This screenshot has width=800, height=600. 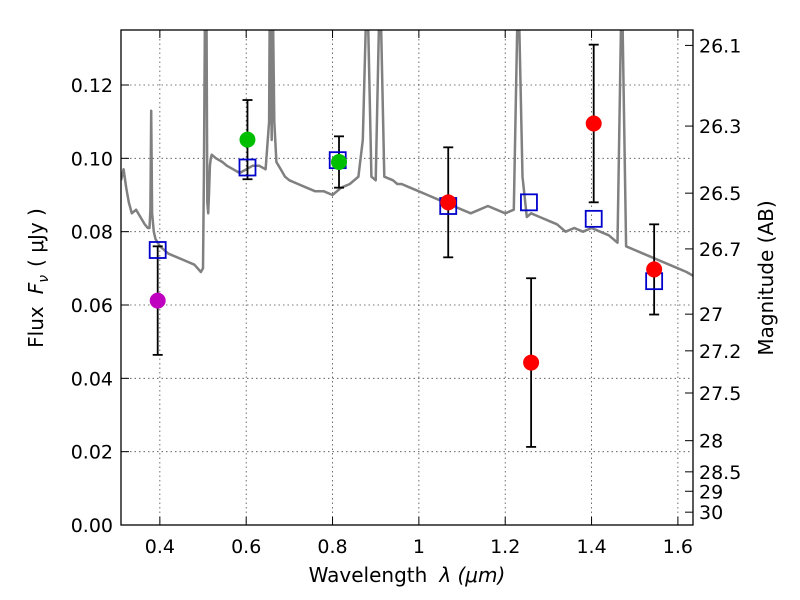 I want to click on x-tick-label: 1.4, so click(x=591, y=547).